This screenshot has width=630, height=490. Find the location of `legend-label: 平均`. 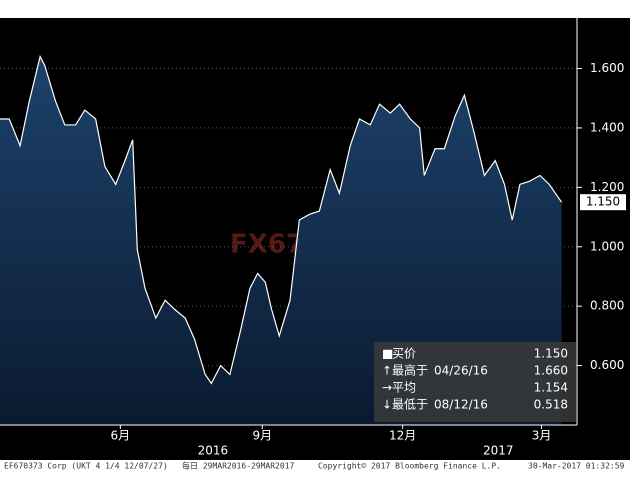

legend-label: 平均 is located at coordinates (404, 388).